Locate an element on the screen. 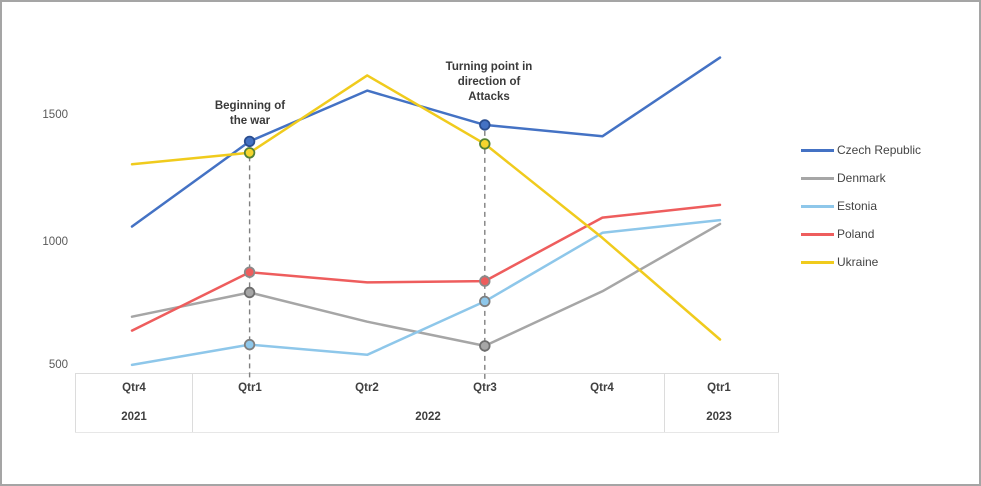 The image size is (981, 486). x-axis-top-border is located at coordinates (427, 373).